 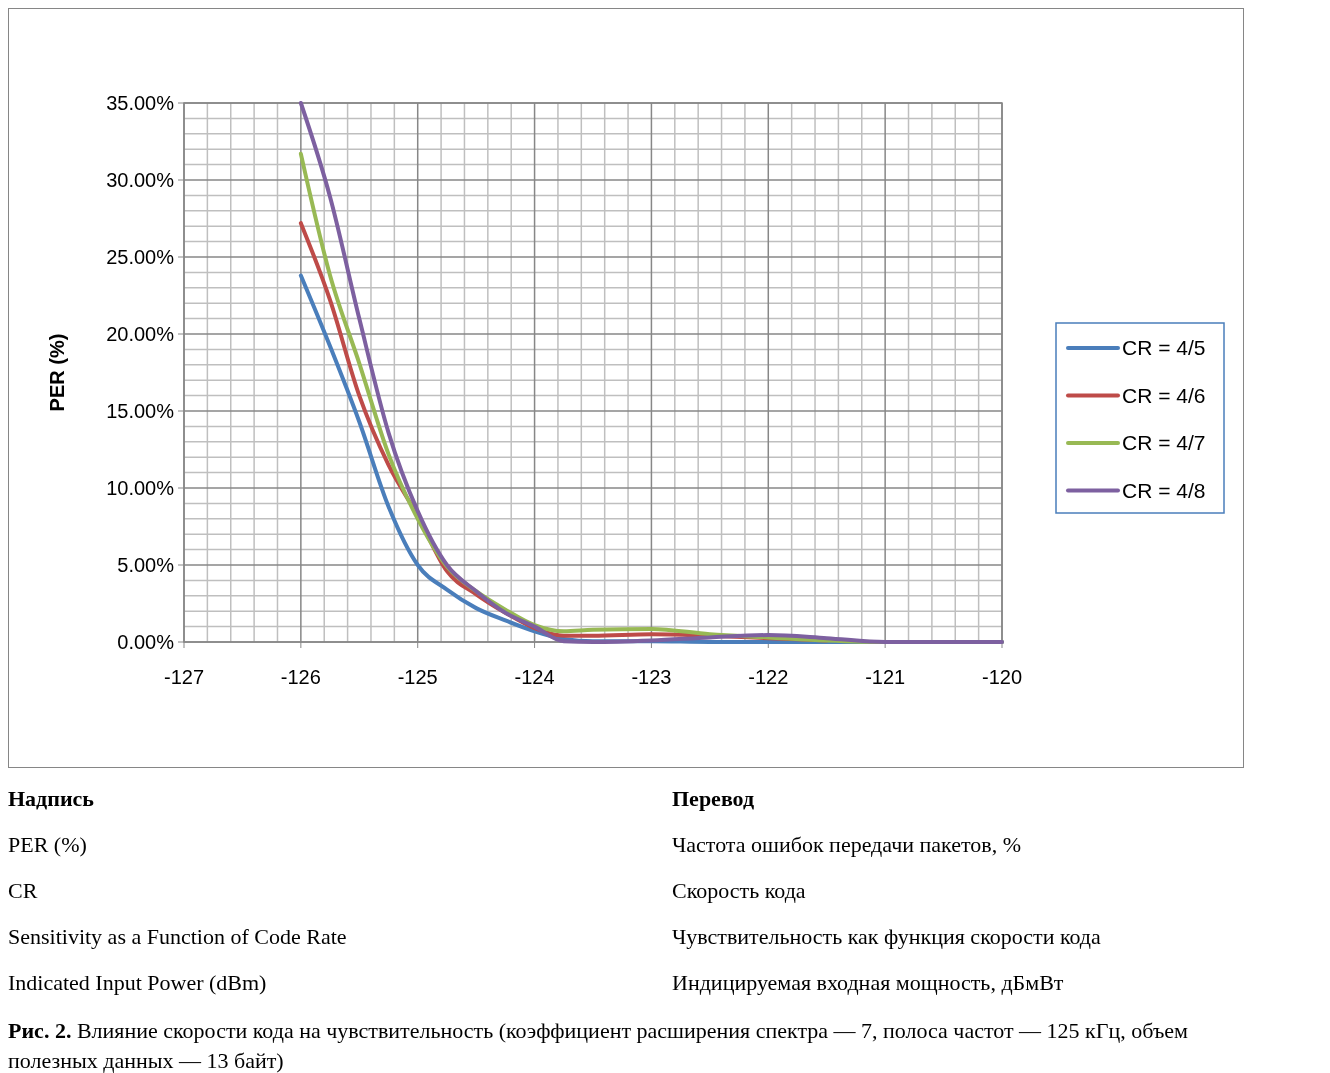 I want to click on legend-label: CR = 4/7, so click(x=1164, y=443).